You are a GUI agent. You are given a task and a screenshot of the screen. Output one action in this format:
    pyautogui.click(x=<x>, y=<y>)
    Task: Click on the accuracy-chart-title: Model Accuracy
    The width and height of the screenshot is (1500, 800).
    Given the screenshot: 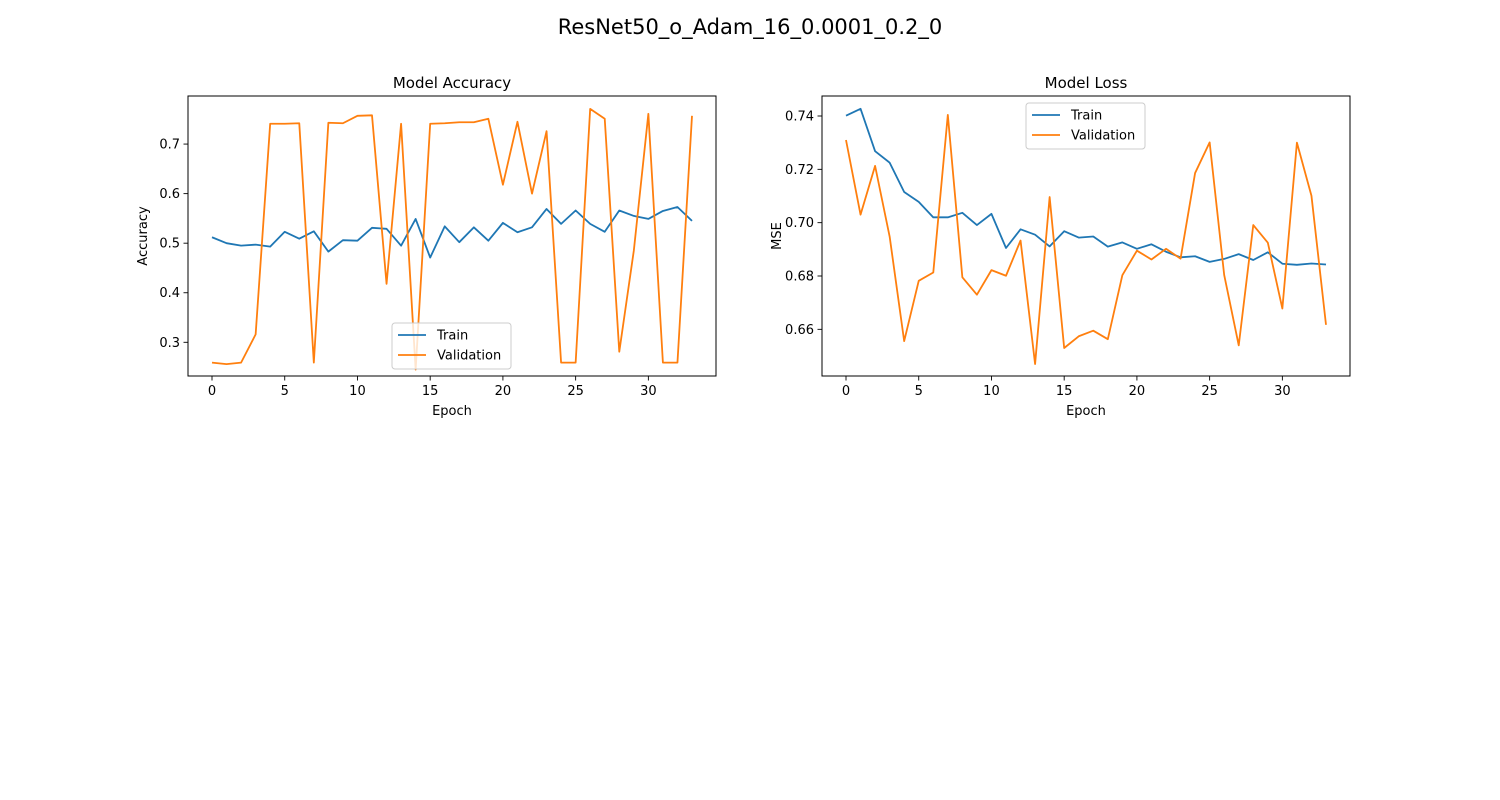 What is the action you would take?
    pyautogui.click(x=452, y=83)
    